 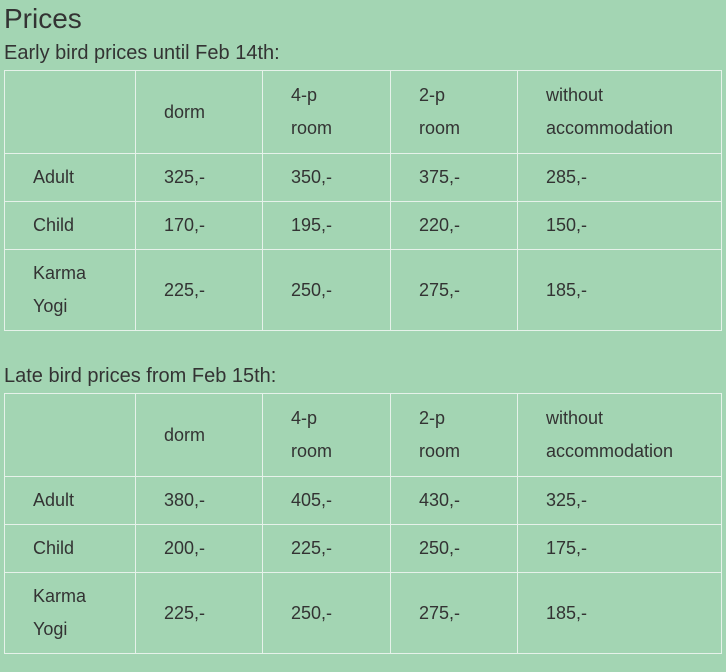 I want to click on price: 195,-, so click(x=312, y=225).